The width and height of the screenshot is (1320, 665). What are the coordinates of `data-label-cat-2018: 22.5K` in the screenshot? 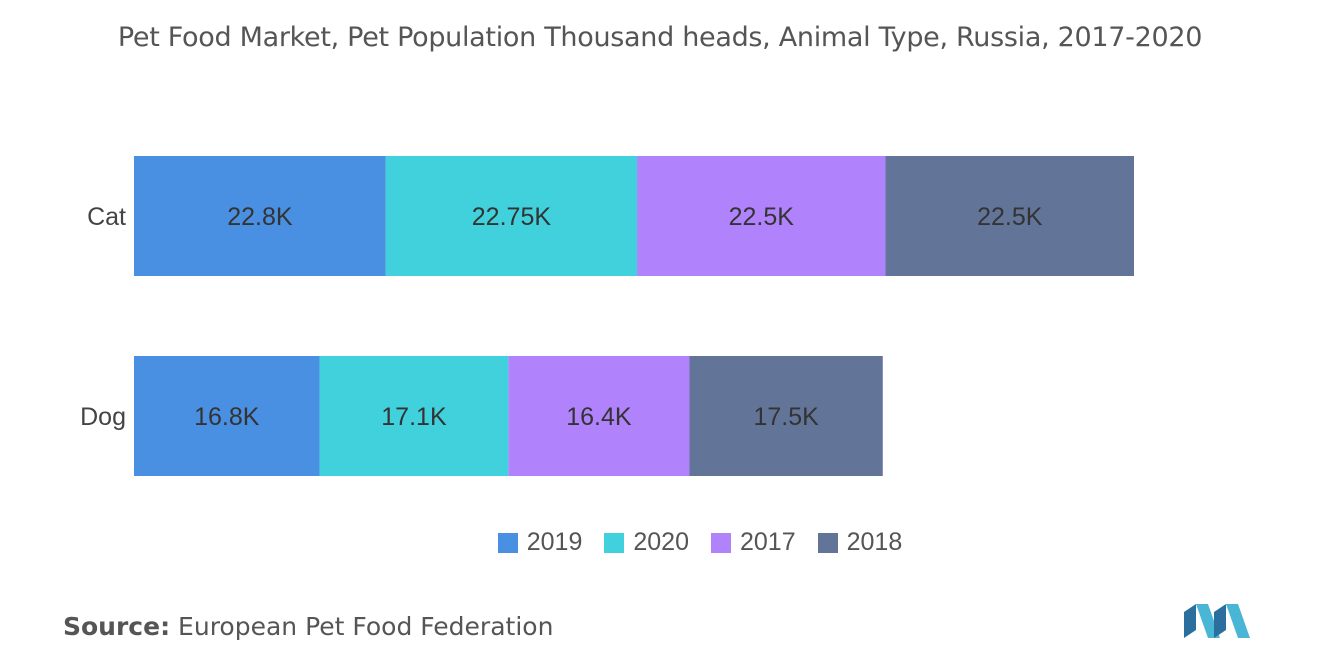 It's located at (1010, 217).